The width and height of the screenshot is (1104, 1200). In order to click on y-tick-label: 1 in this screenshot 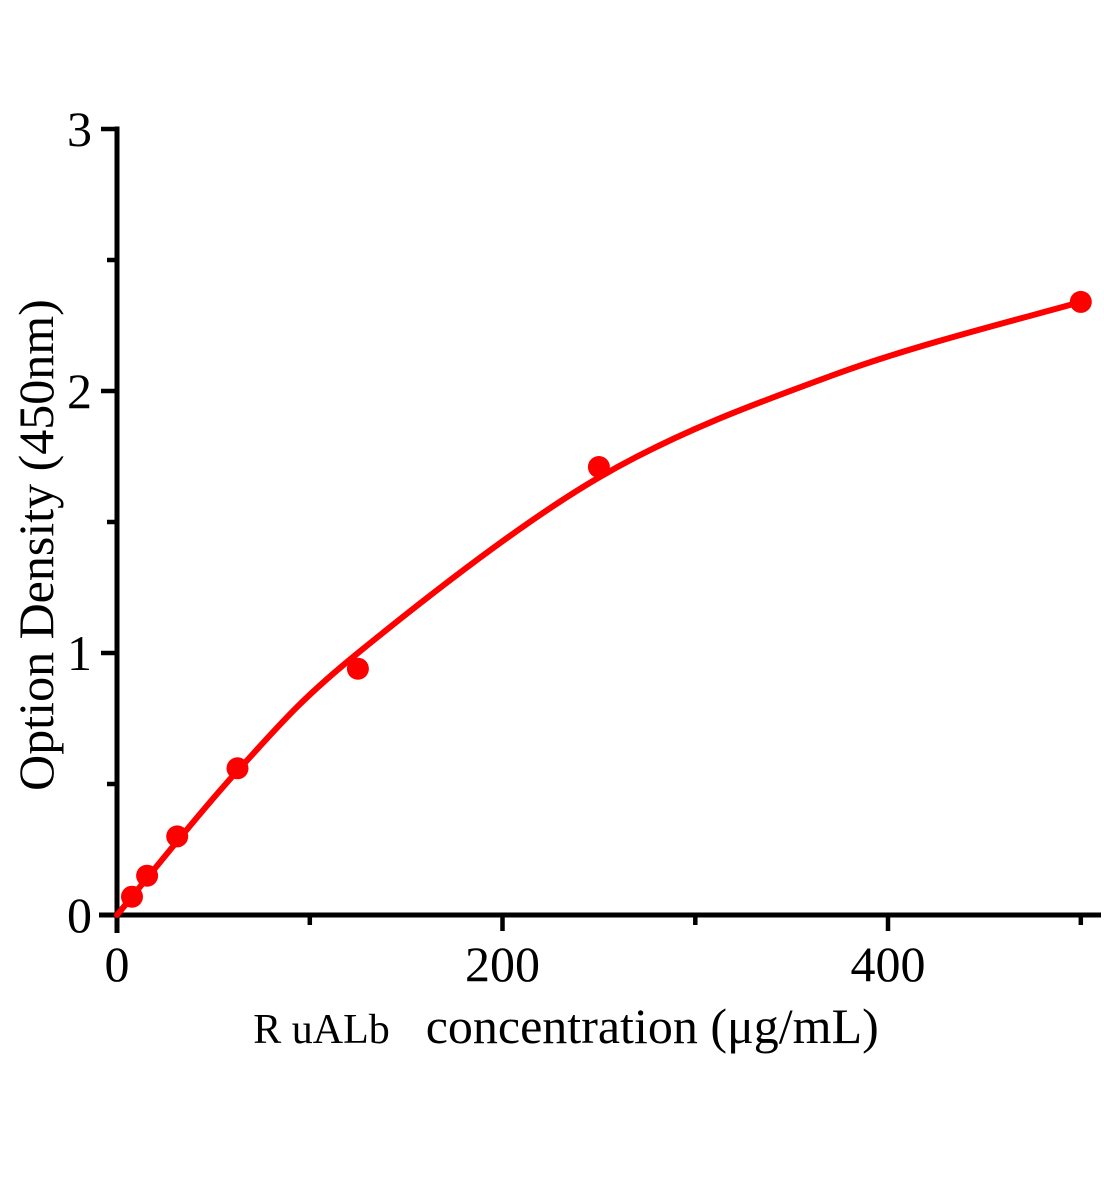, I will do `click(79, 653)`.